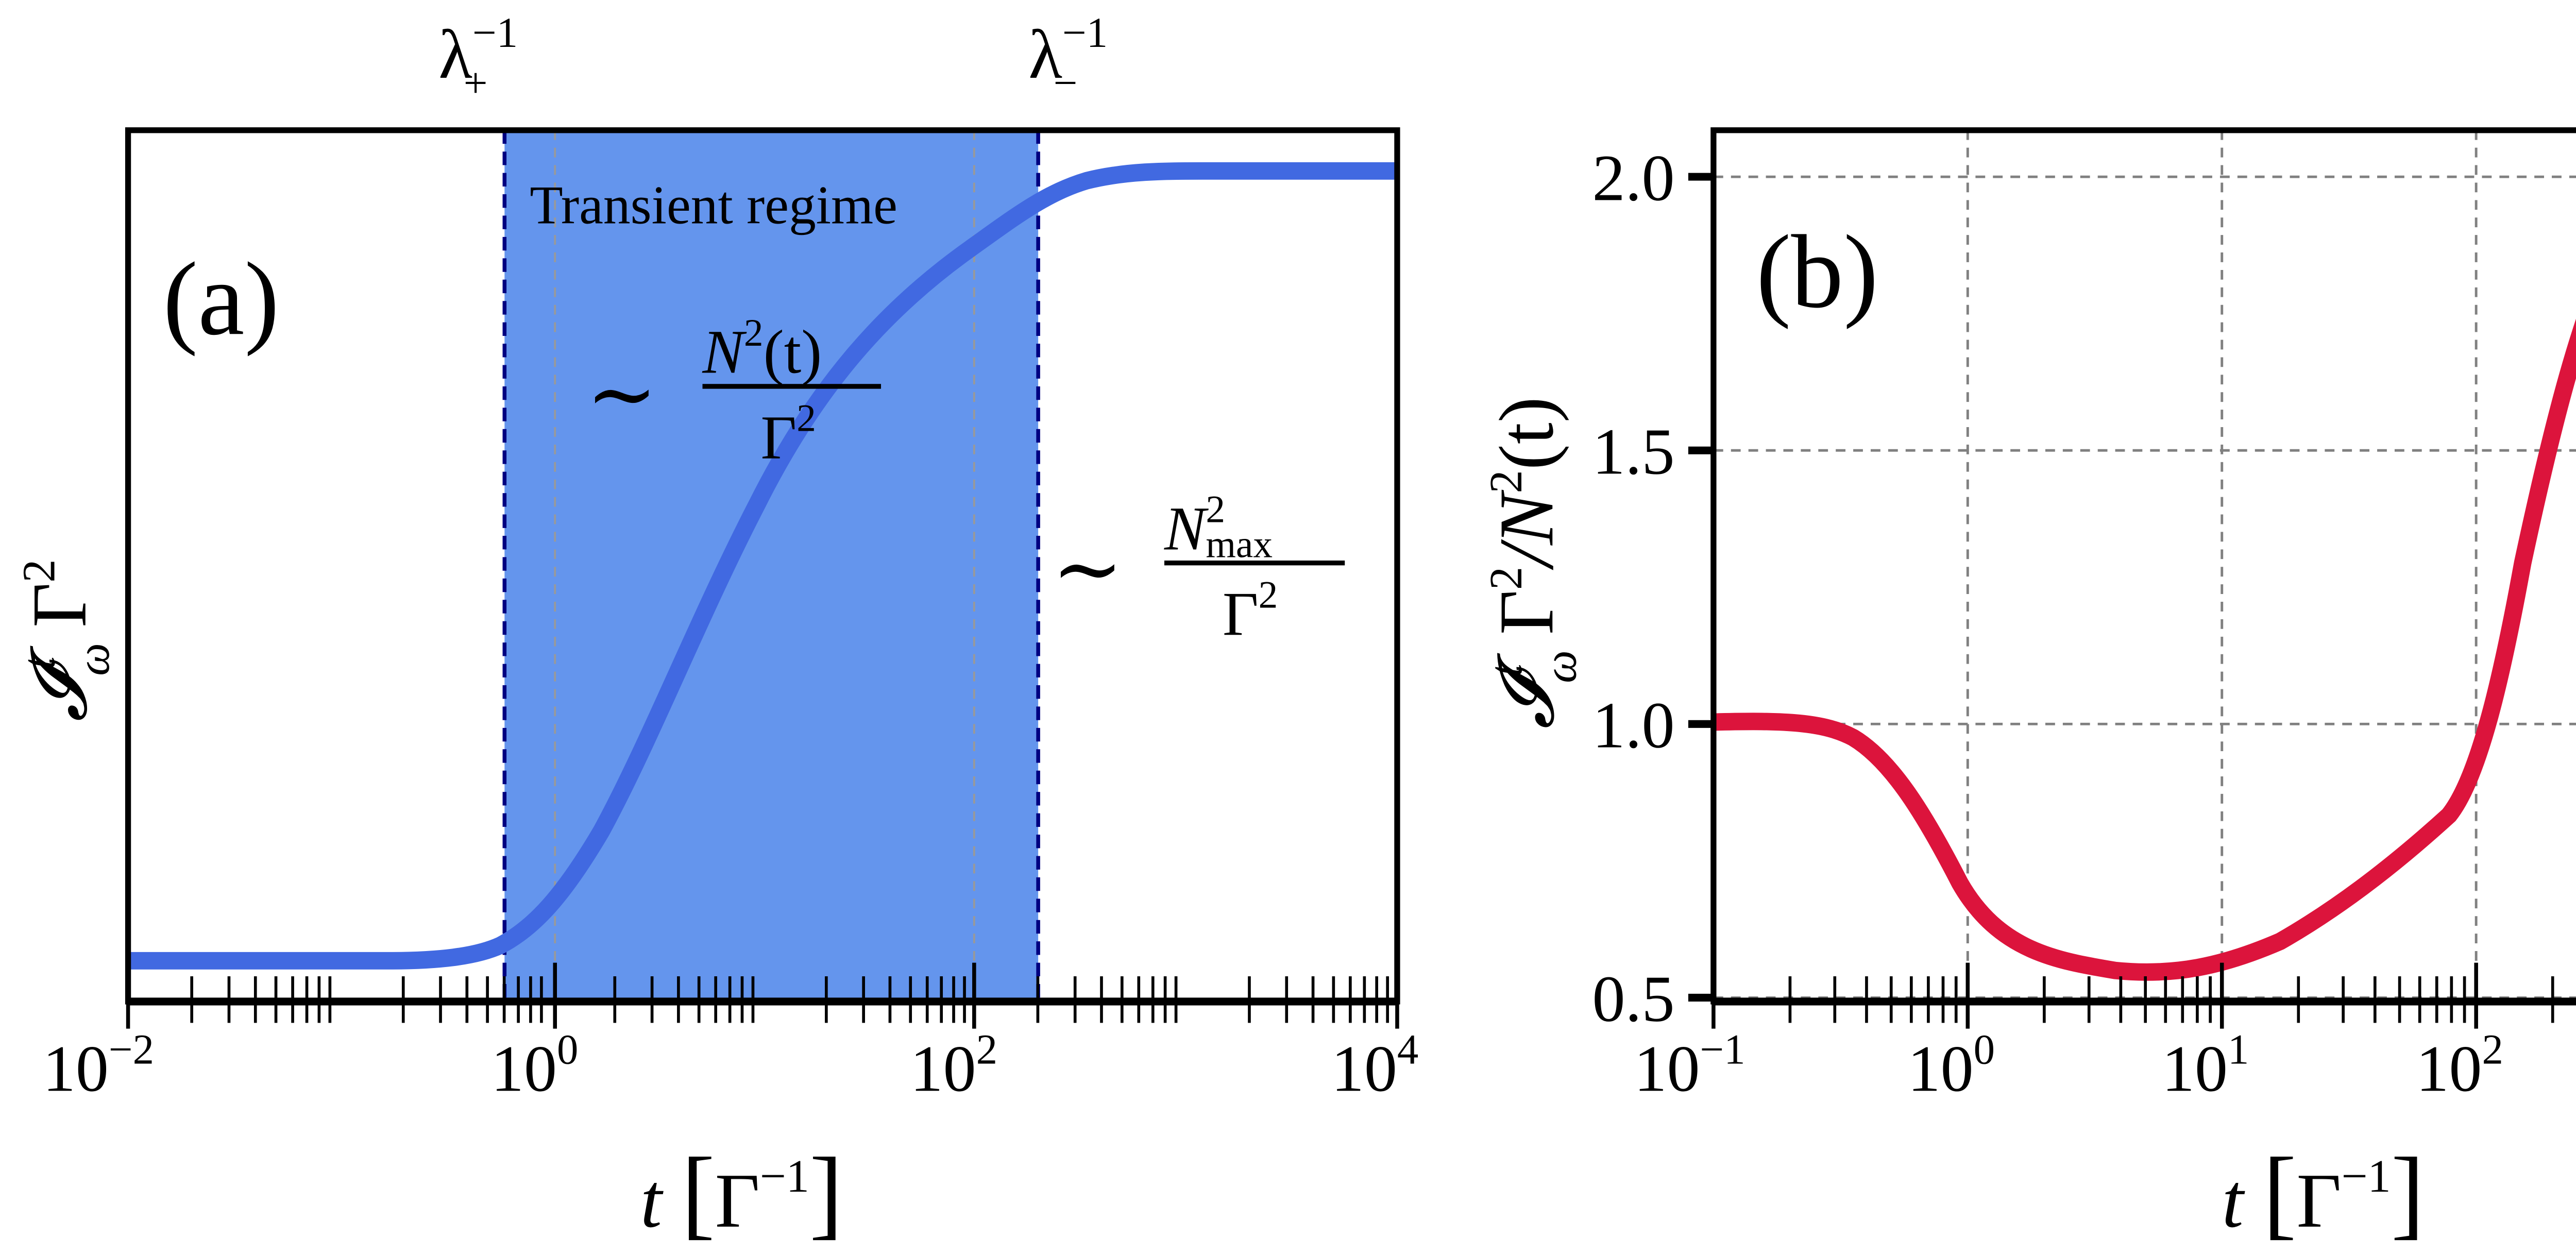 The height and width of the screenshot is (1254, 2576). What do you see at coordinates (1689, 1065) in the screenshot?
I see `svg-text: 10⁻¹` at bounding box center [1689, 1065].